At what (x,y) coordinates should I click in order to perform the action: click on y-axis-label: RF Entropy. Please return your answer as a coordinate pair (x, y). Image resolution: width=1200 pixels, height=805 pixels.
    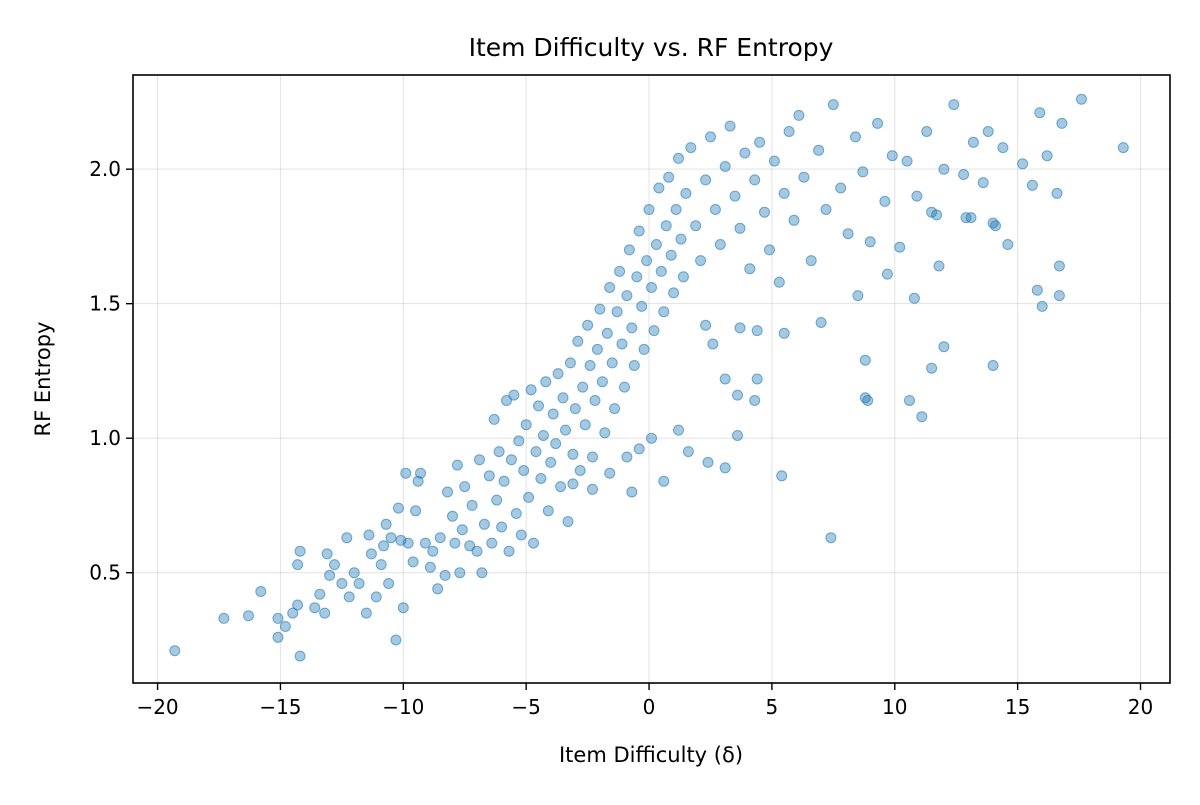
    Looking at the image, I should click on (43, 379).